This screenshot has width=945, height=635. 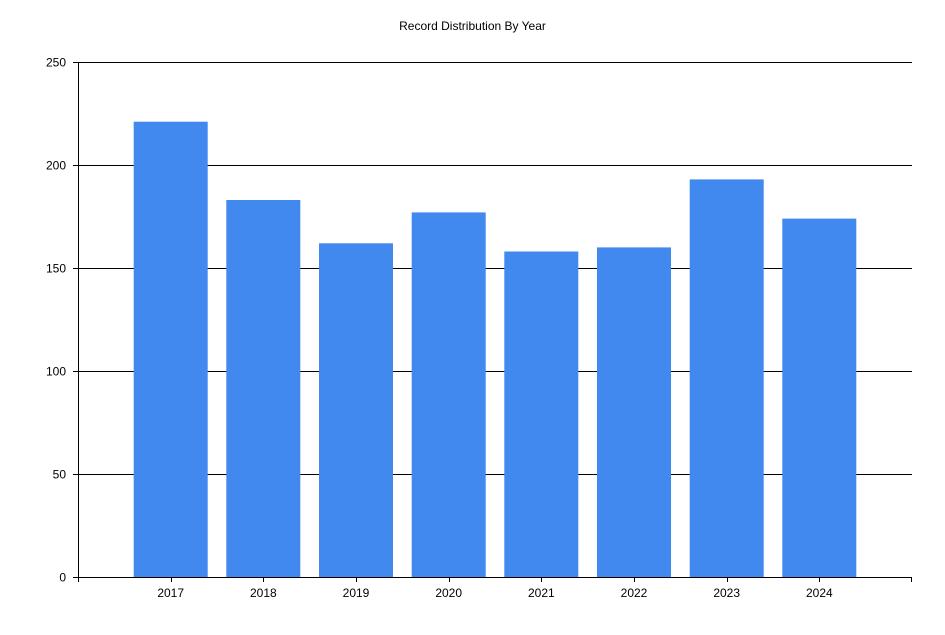 What do you see at coordinates (60, 475) in the screenshot?
I see `y-tick-label: 50` at bounding box center [60, 475].